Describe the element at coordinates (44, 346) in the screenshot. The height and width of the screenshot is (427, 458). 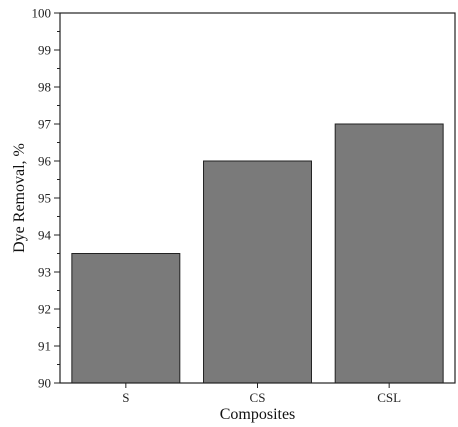
I see `y-tick-label: 91` at that location.